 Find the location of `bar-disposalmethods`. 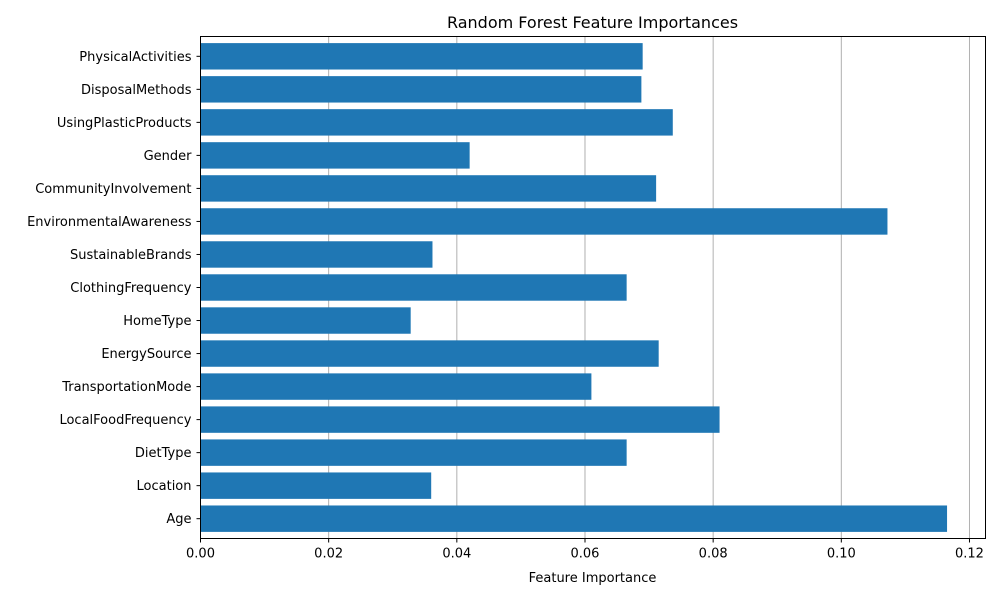

bar-disposalmethods is located at coordinates (421, 89).